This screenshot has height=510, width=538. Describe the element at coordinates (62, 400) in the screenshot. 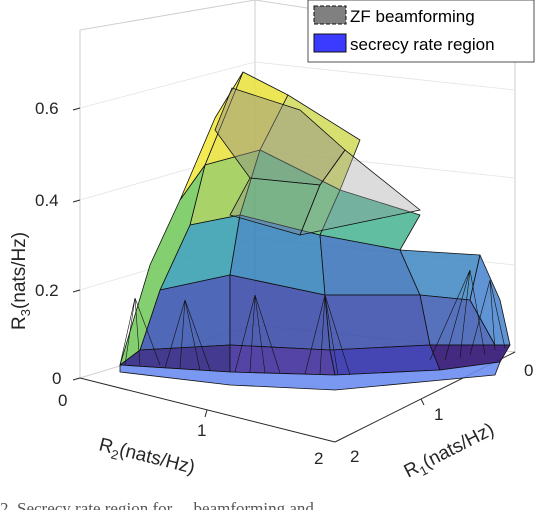

I see `y-tick-label: 0` at that location.